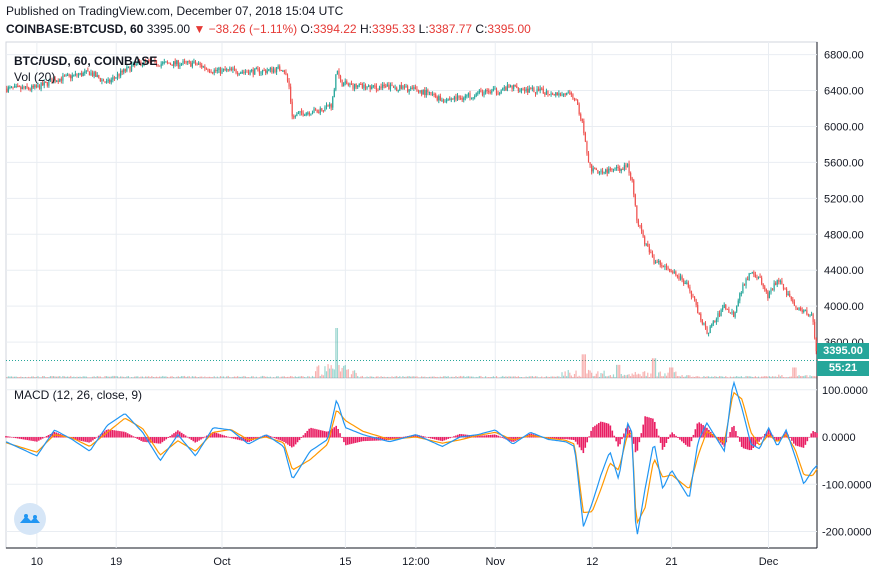 This screenshot has width=886, height=578. What do you see at coordinates (844, 199) in the screenshot?
I see `price-tick-label: 5200.00` at bounding box center [844, 199].